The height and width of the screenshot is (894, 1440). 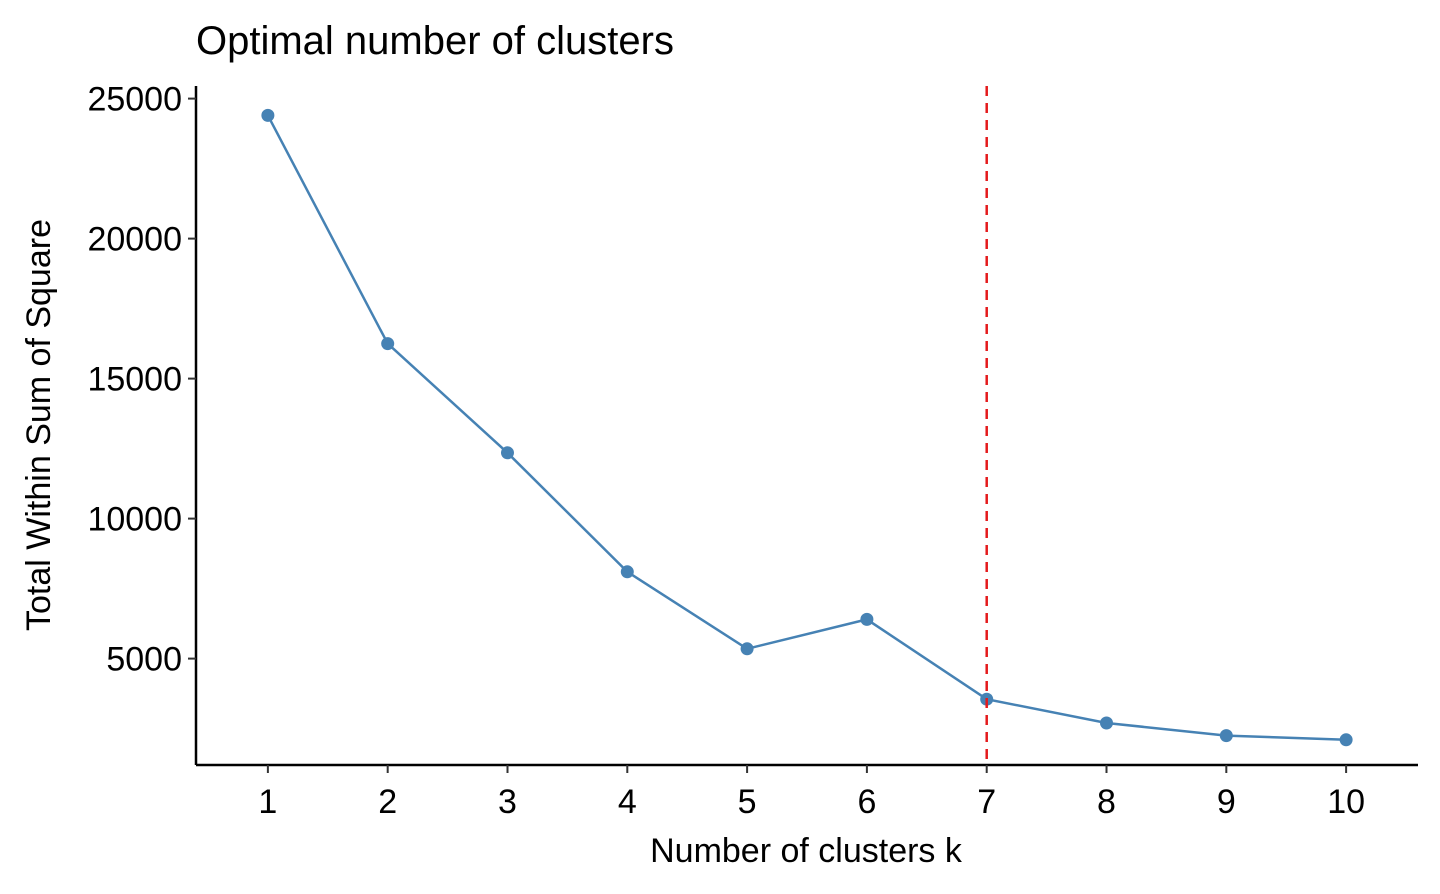 I want to click on y-tick-label: 15000, so click(x=134, y=380).